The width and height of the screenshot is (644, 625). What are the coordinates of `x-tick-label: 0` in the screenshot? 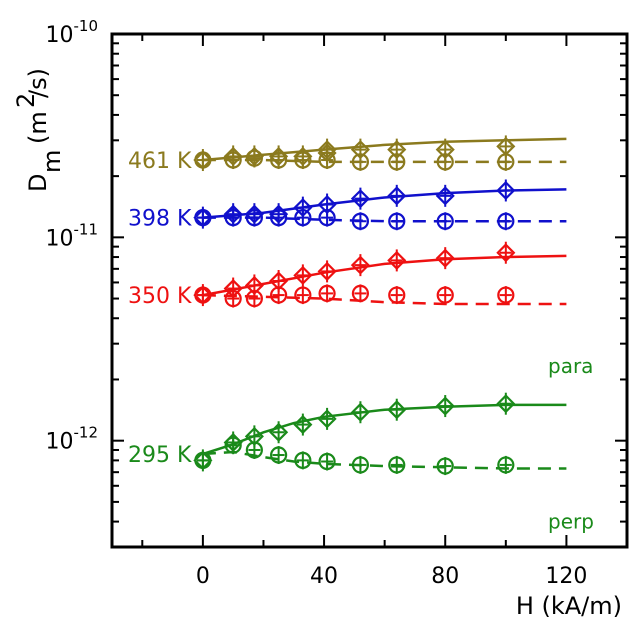 It's located at (203, 576).